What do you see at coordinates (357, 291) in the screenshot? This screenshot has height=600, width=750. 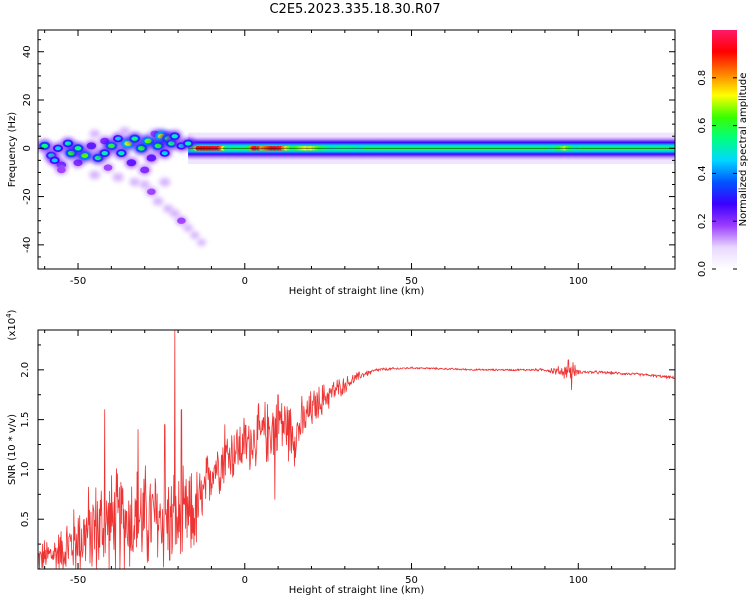 I see `spectrogram-xlabel: Height of straight line (km)` at bounding box center [357, 291].